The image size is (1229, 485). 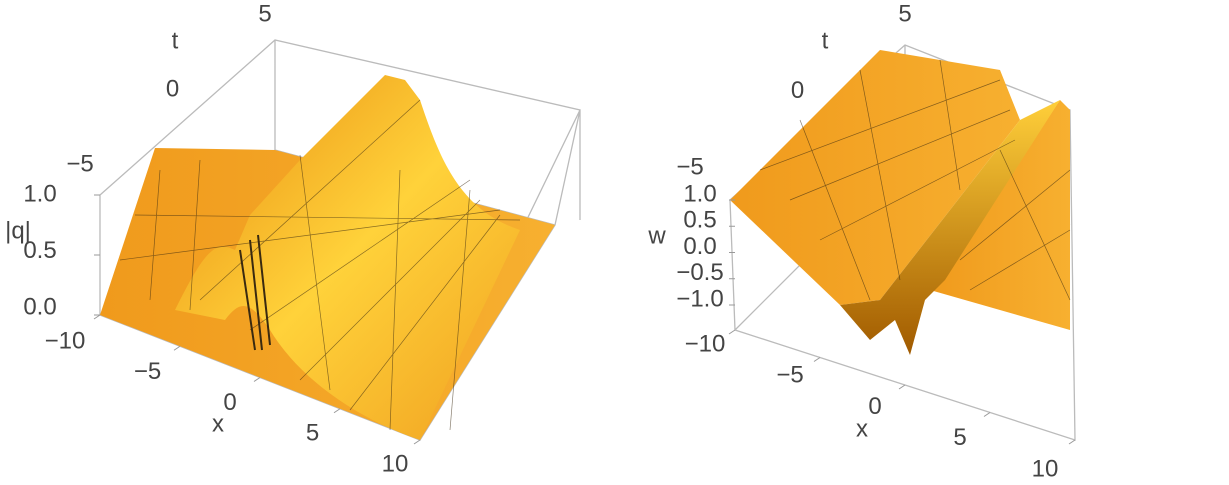 I want to click on z-tick-label: −0.5, so click(x=699, y=272).